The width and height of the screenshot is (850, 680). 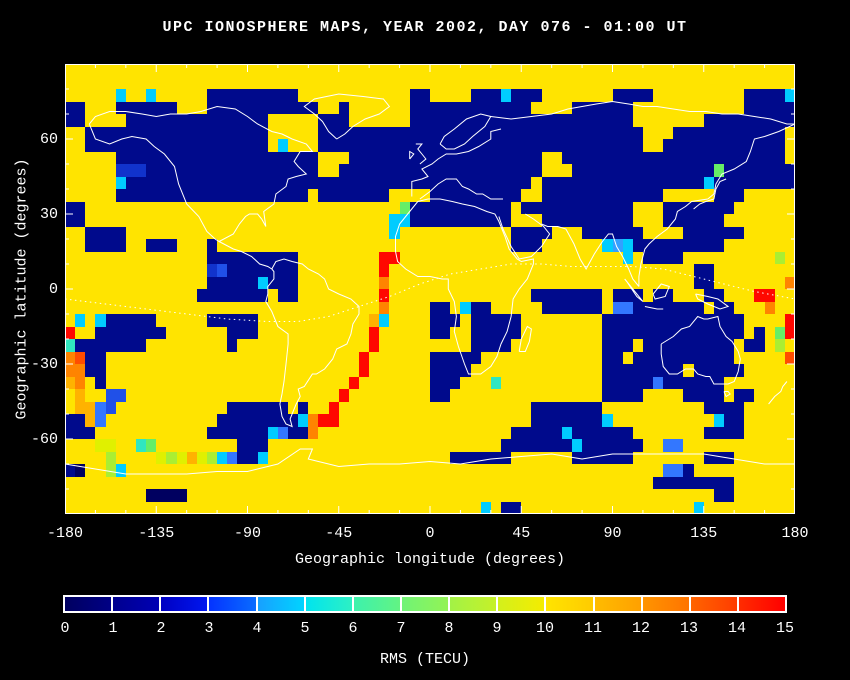 I want to click on colorbar-tick-label: 5, so click(x=305, y=628).